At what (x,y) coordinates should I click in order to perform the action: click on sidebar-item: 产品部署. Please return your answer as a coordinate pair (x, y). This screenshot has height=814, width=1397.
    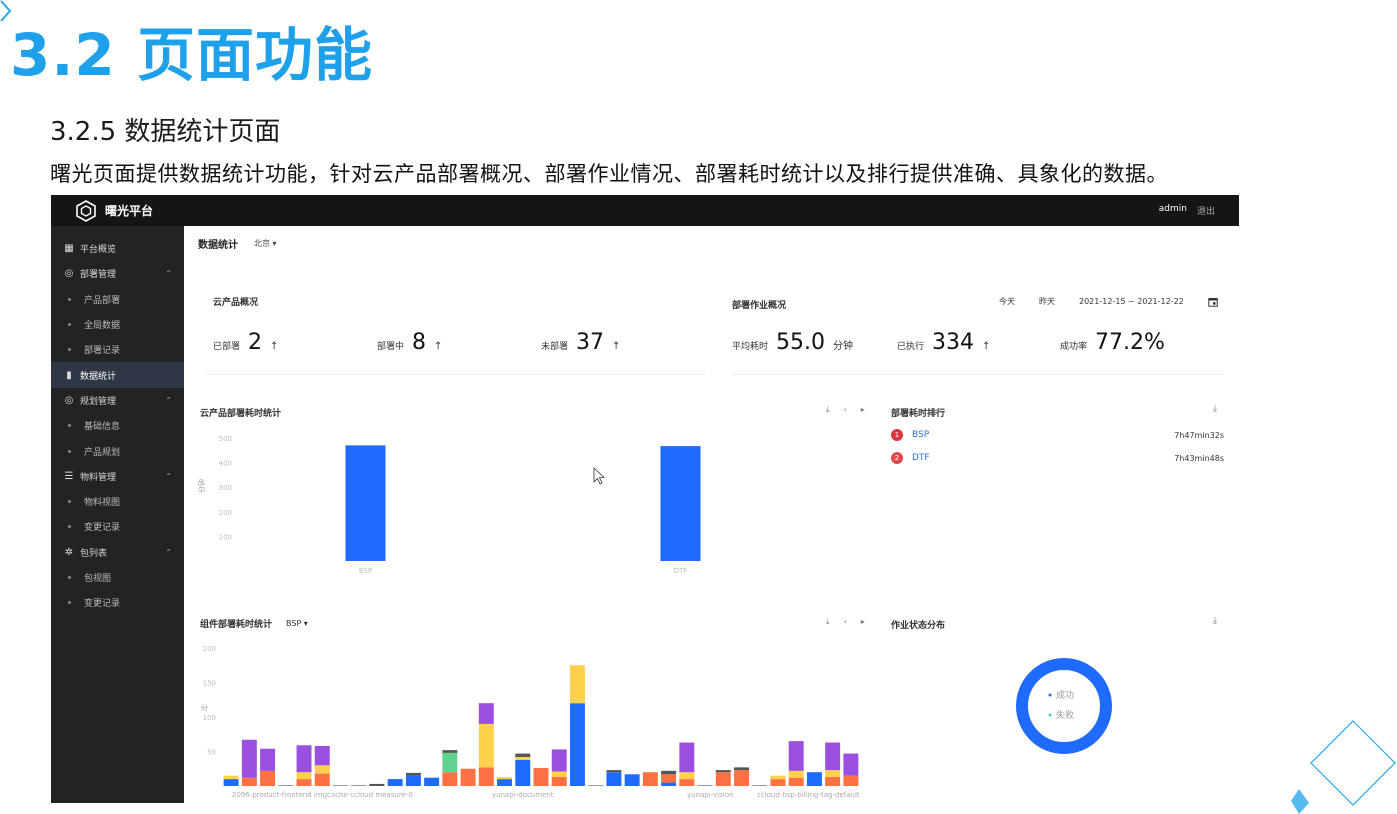
    Looking at the image, I should click on (117, 299).